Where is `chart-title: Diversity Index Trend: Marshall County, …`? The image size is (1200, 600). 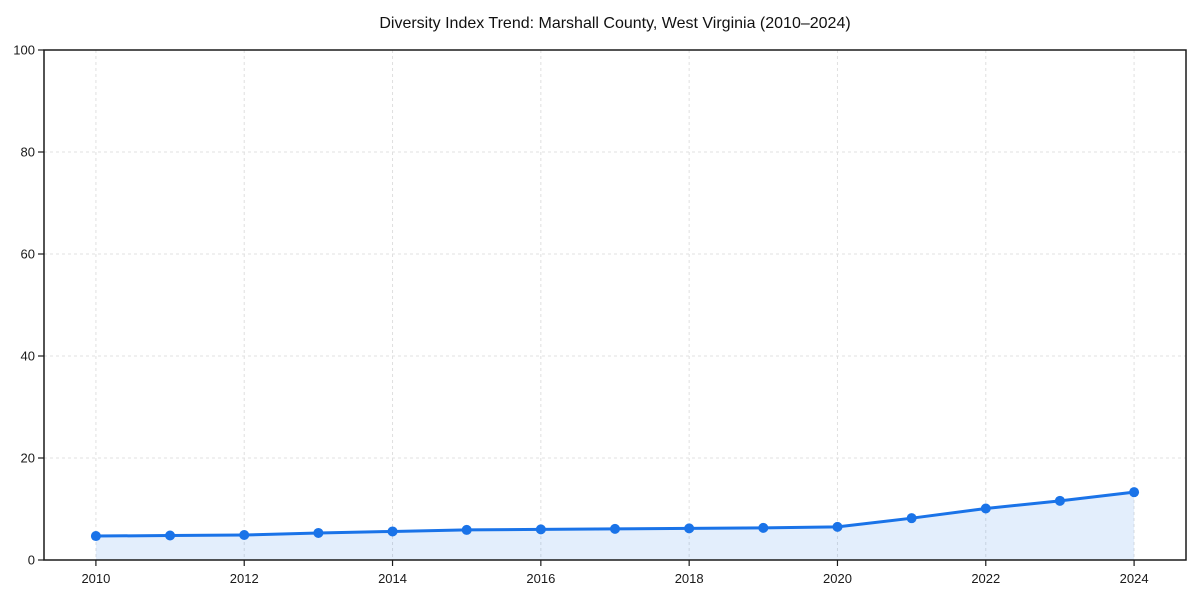
chart-title: Diversity Index Trend: Marshall County, … is located at coordinates (614, 23).